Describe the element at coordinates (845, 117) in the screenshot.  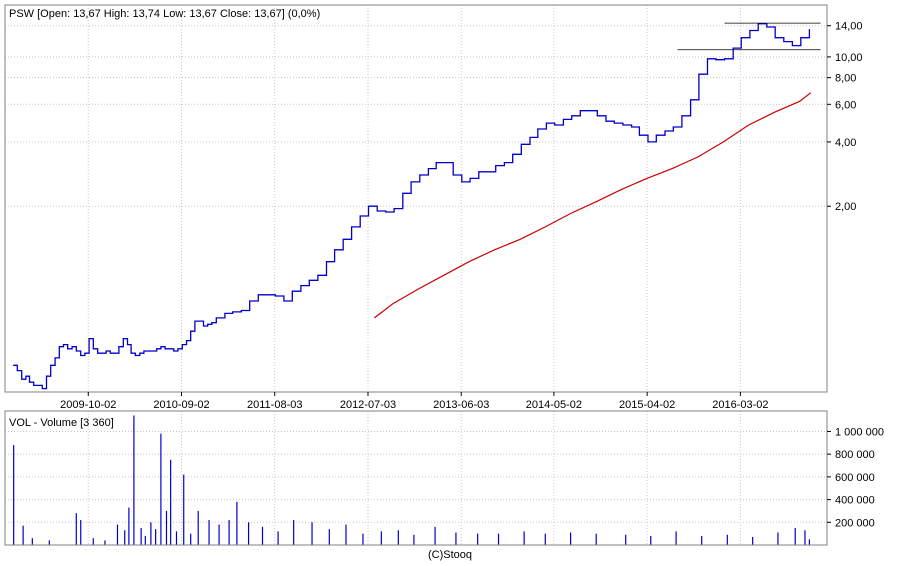
I see `price-y-axis: 14,00 10,00 8,00 6,00 4,00 2,00` at that location.